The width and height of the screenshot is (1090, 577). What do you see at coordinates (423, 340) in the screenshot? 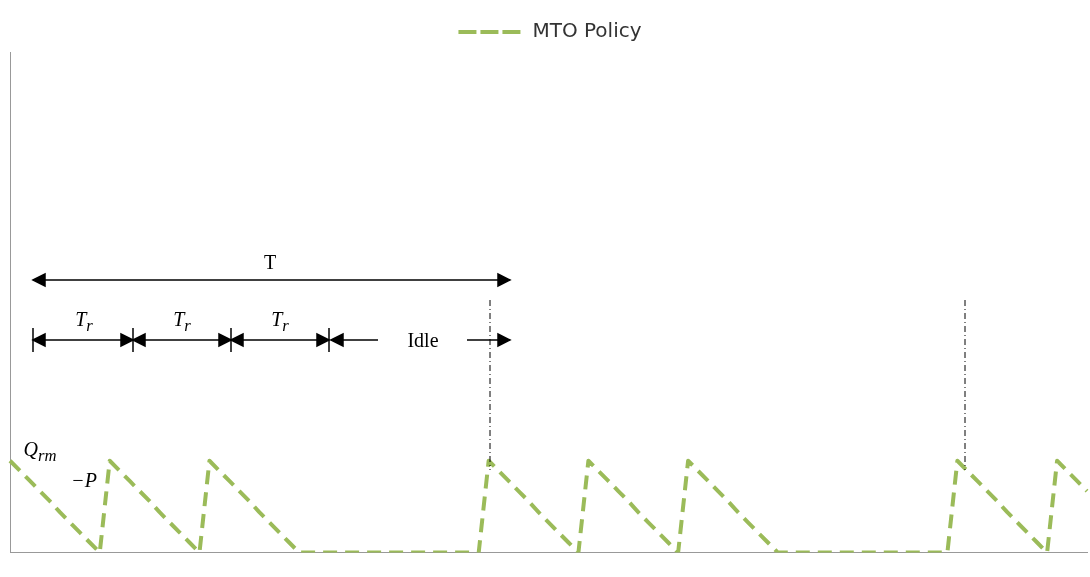
I see `text: Idle` at bounding box center [423, 340].